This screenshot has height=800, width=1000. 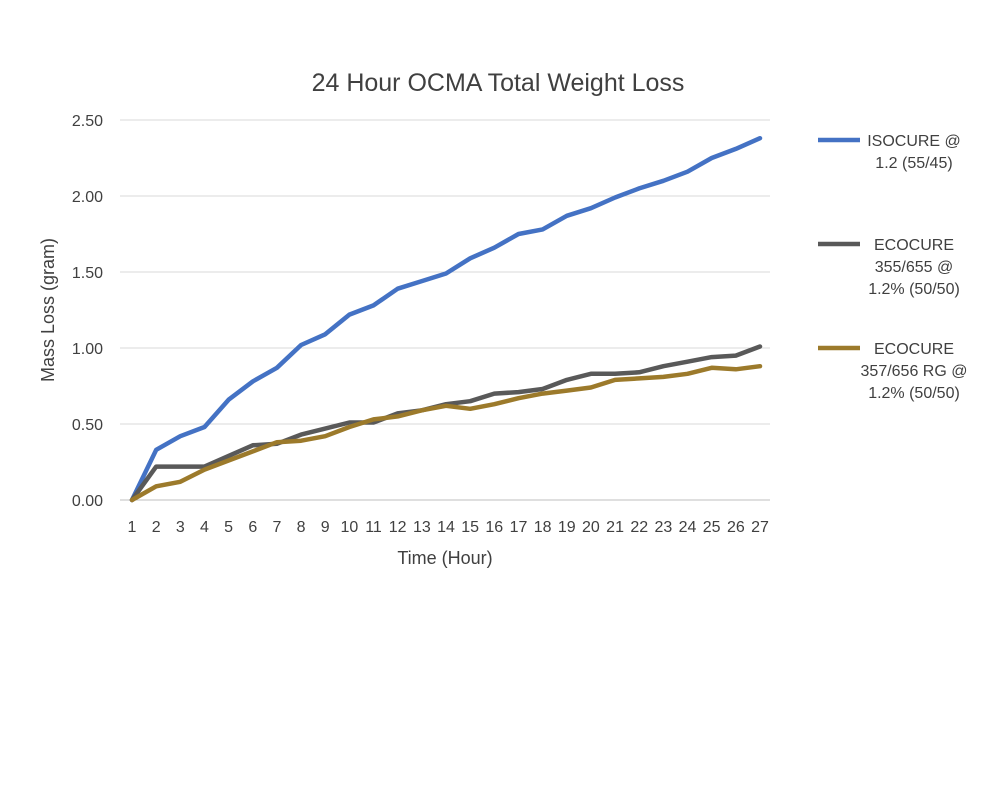 I want to click on x-tick-label: 15, so click(x=470, y=527).